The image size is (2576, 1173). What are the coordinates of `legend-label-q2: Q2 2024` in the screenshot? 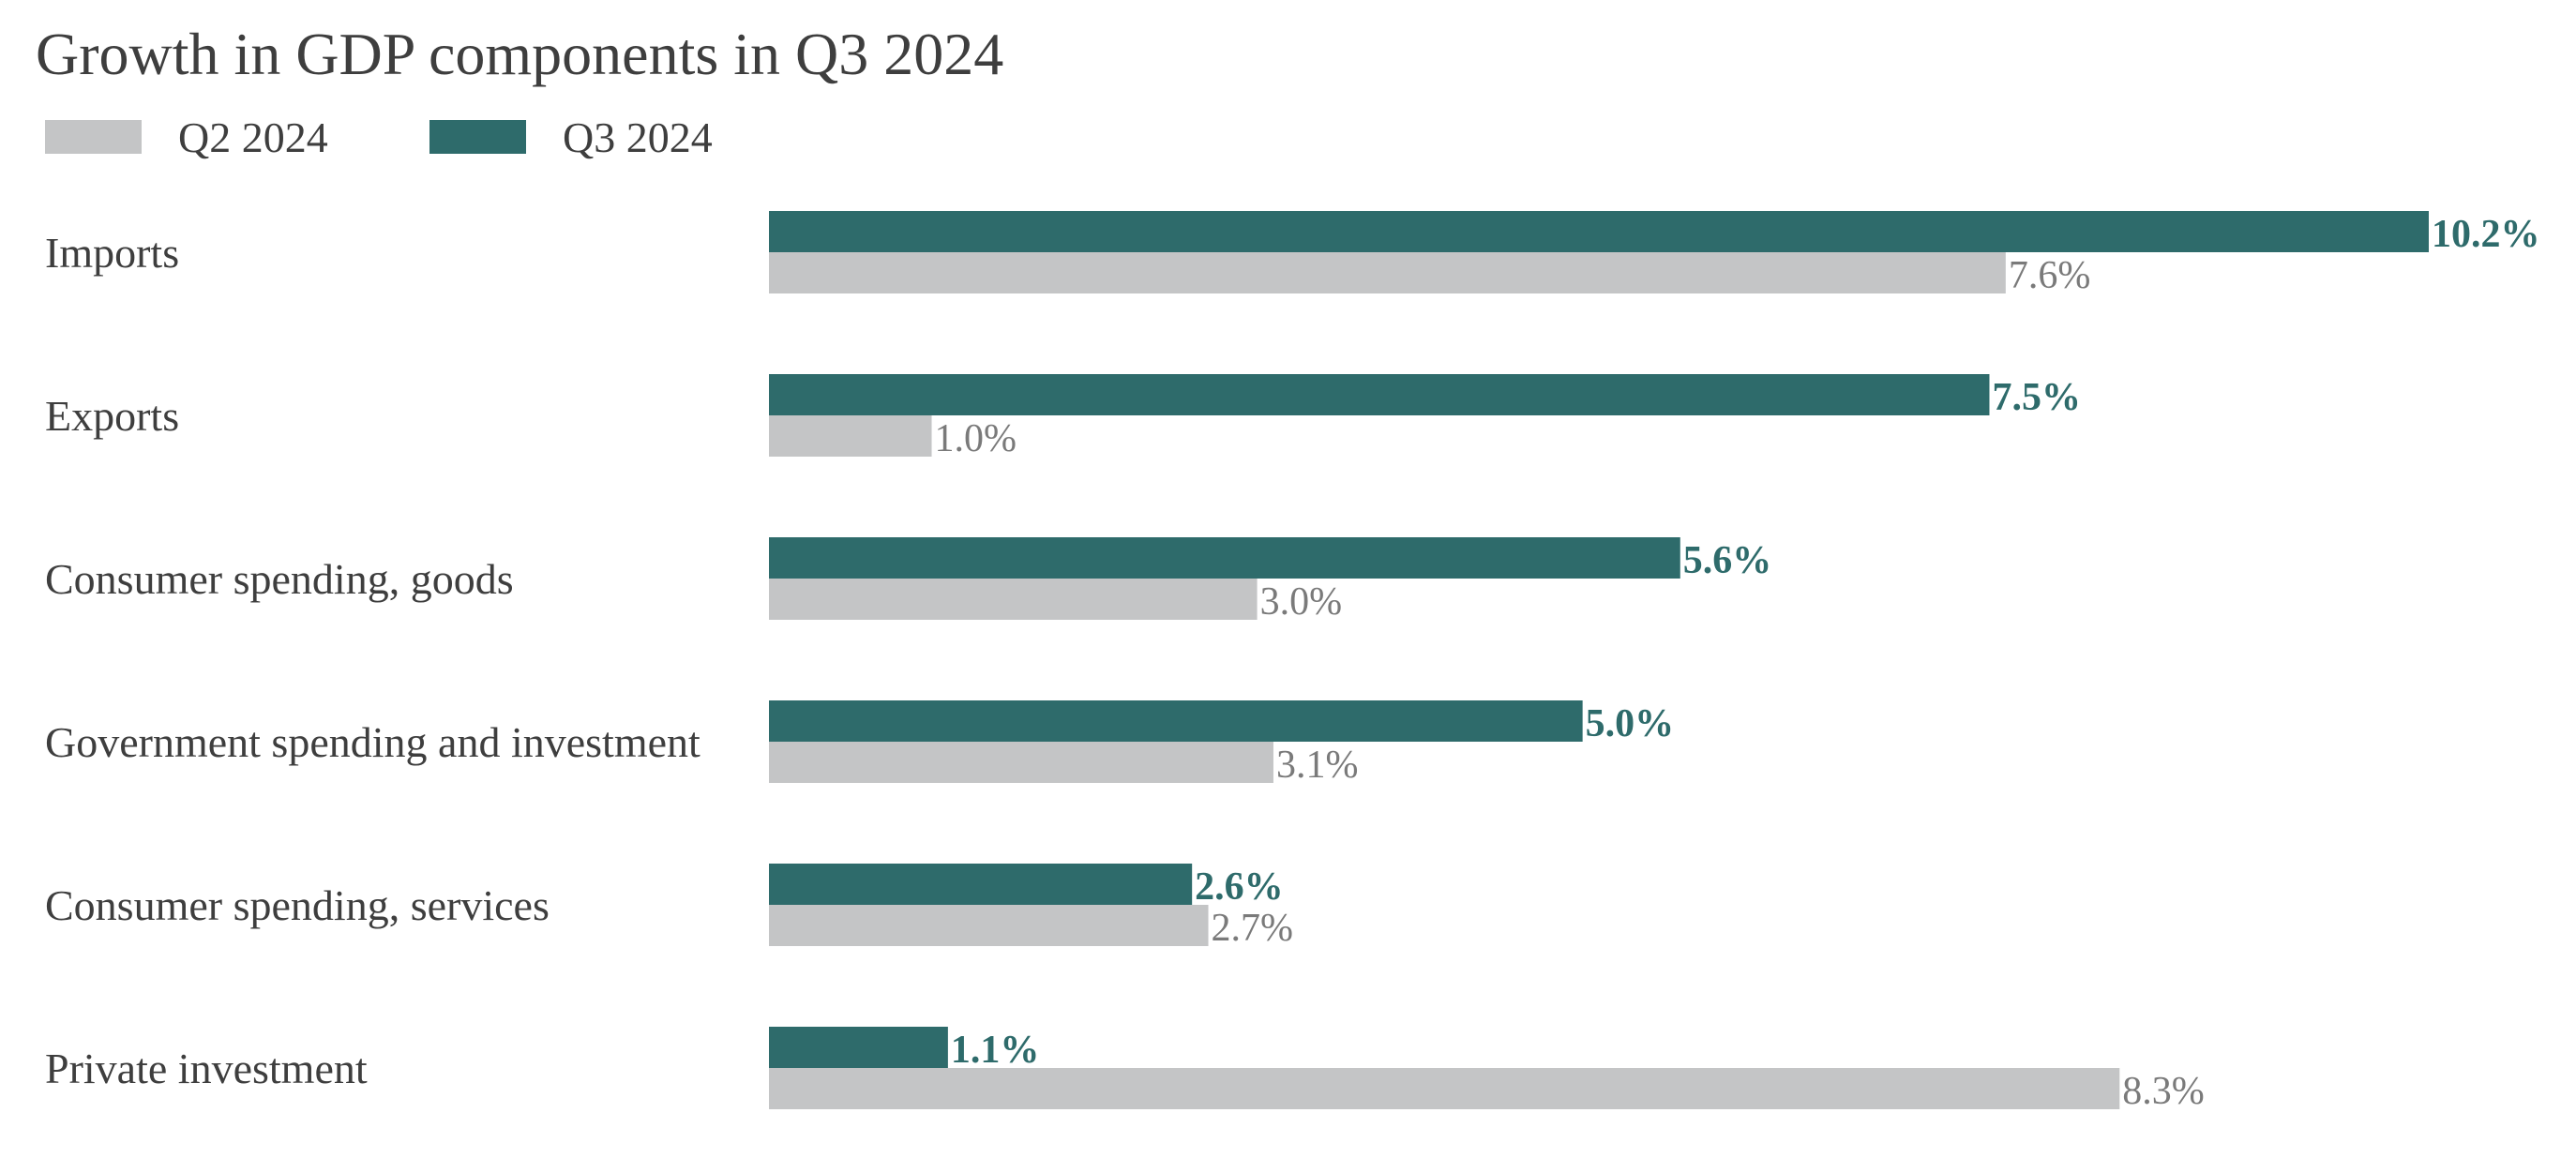 It's located at (253, 137).